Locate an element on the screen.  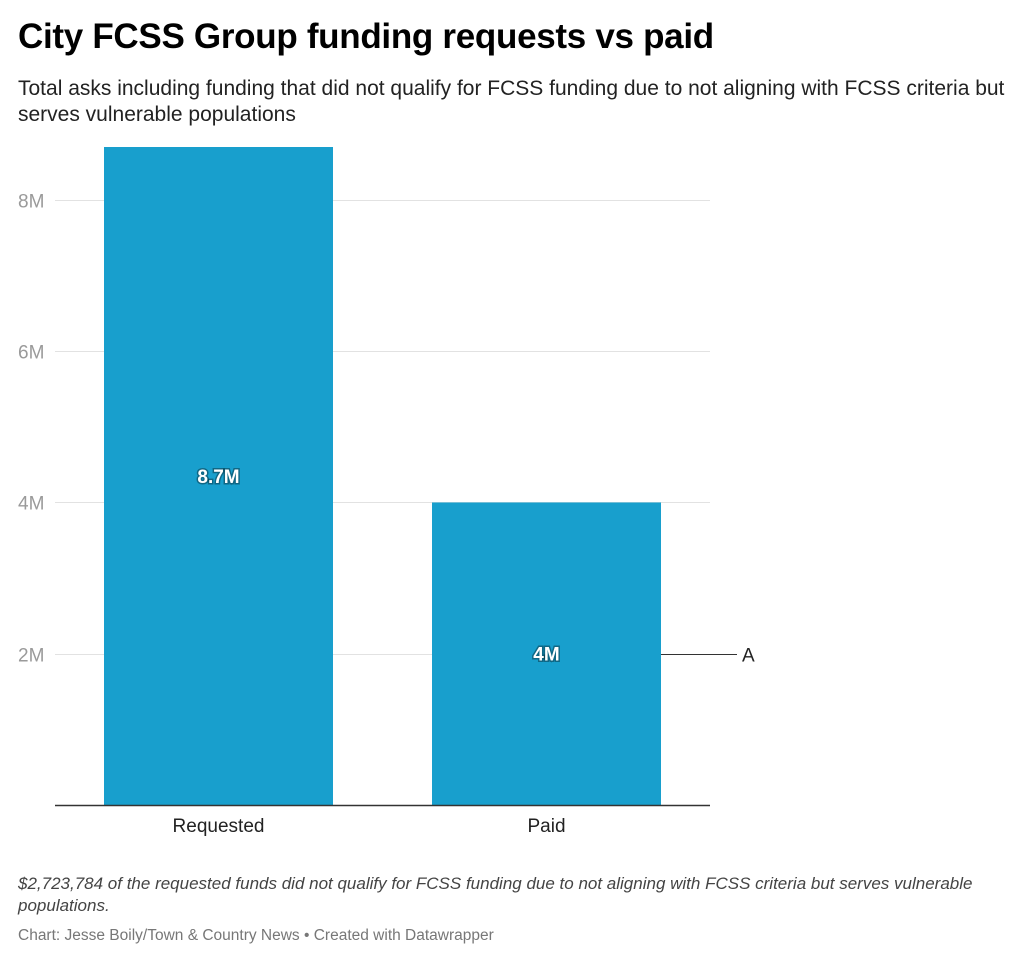
chart-title: City FCSS Group funding requests vs paid is located at coordinates (366, 36).